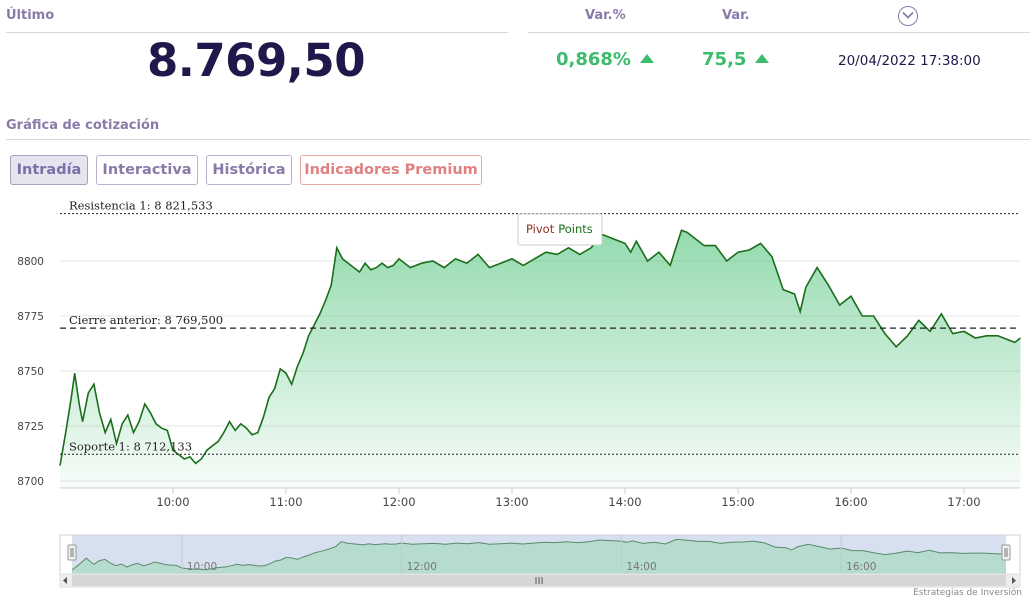 This screenshot has width=1036, height=605. What do you see at coordinates (518, 139) in the screenshot?
I see `section-divider` at bounding box center [518, 139].